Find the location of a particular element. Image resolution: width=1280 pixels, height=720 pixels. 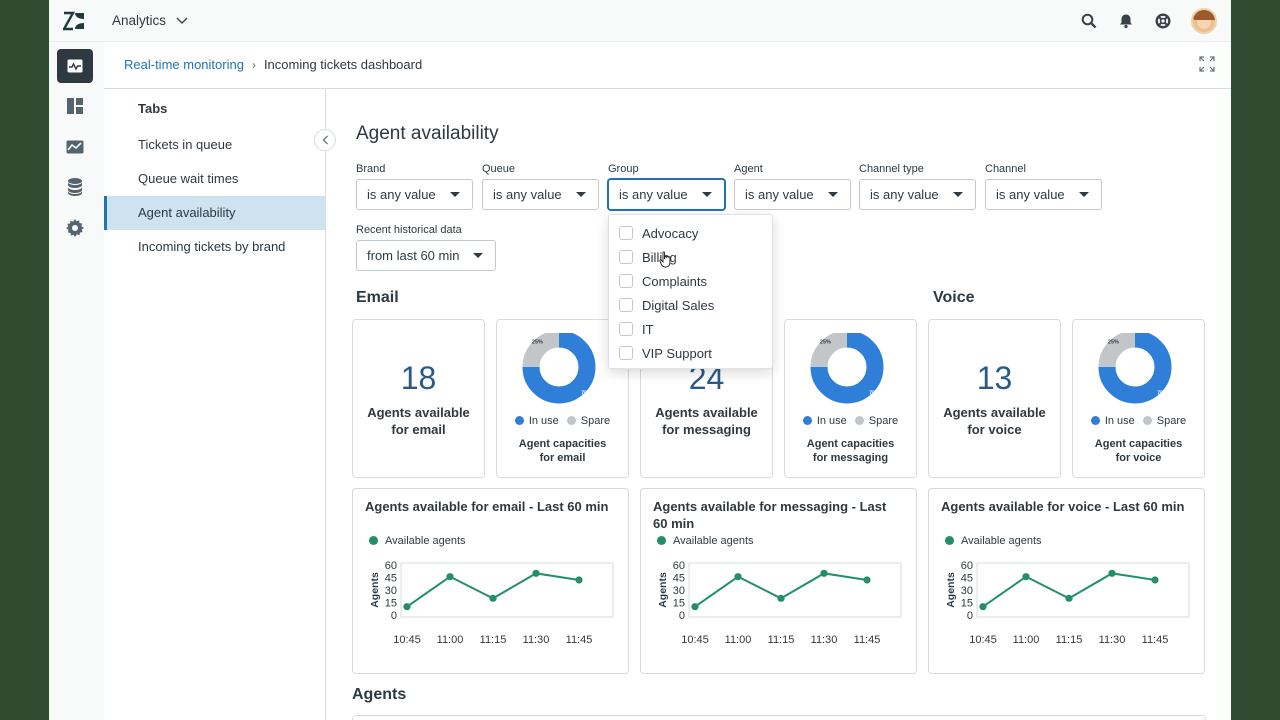

group-option-vip-support: VIP Support is located at coordinates (665, 353).